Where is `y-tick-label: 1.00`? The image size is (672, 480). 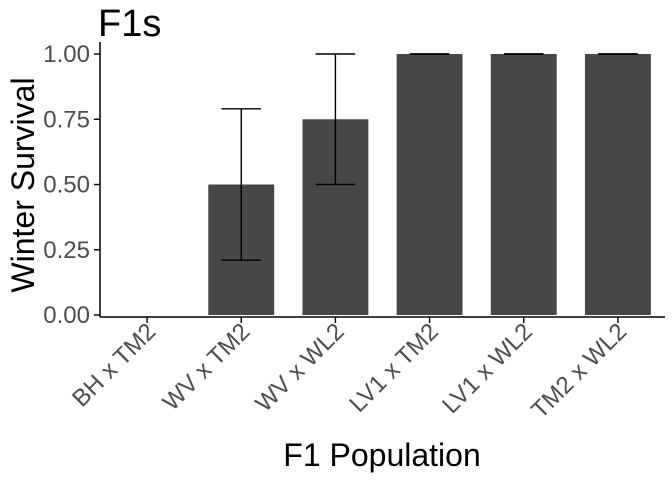
y-tick-label: 1.00 is located at coordinates (66, 54).